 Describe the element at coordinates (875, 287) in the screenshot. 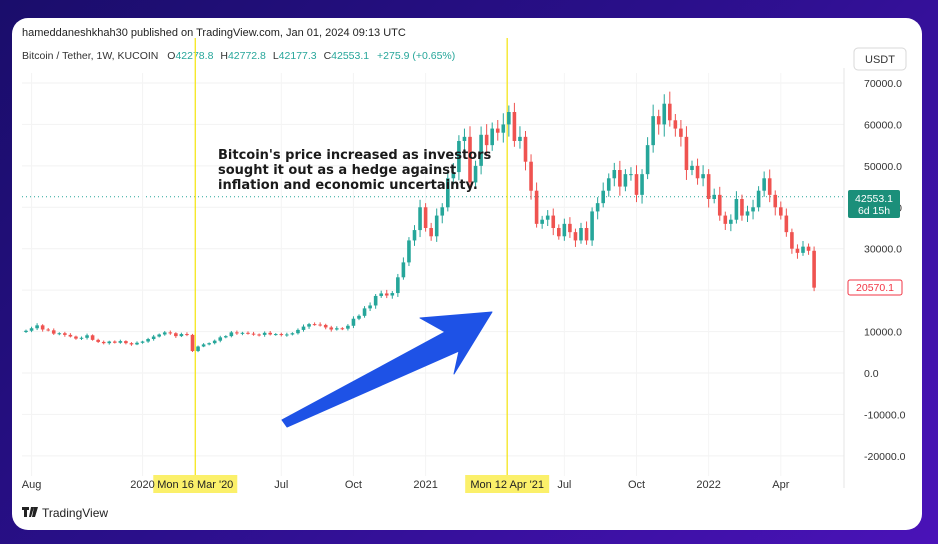

I see `low-price-badge: 20570.1` at that location.